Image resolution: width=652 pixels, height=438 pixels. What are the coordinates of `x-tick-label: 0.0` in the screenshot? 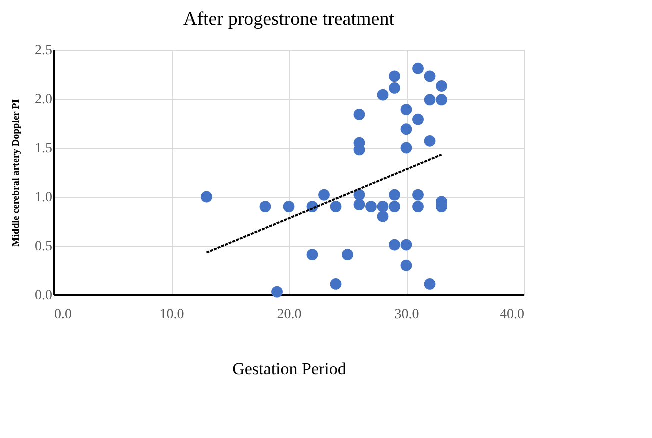 It's located at (63, 315).